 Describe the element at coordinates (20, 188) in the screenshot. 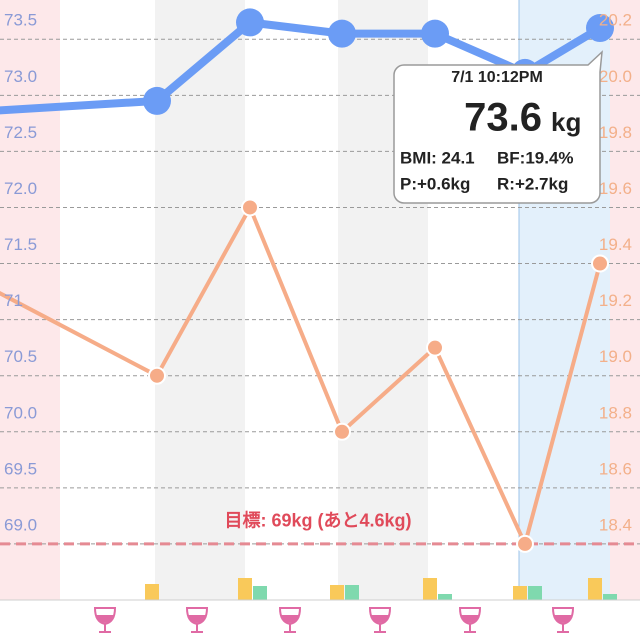

I see `y-tick-label: 72.0` at that location.